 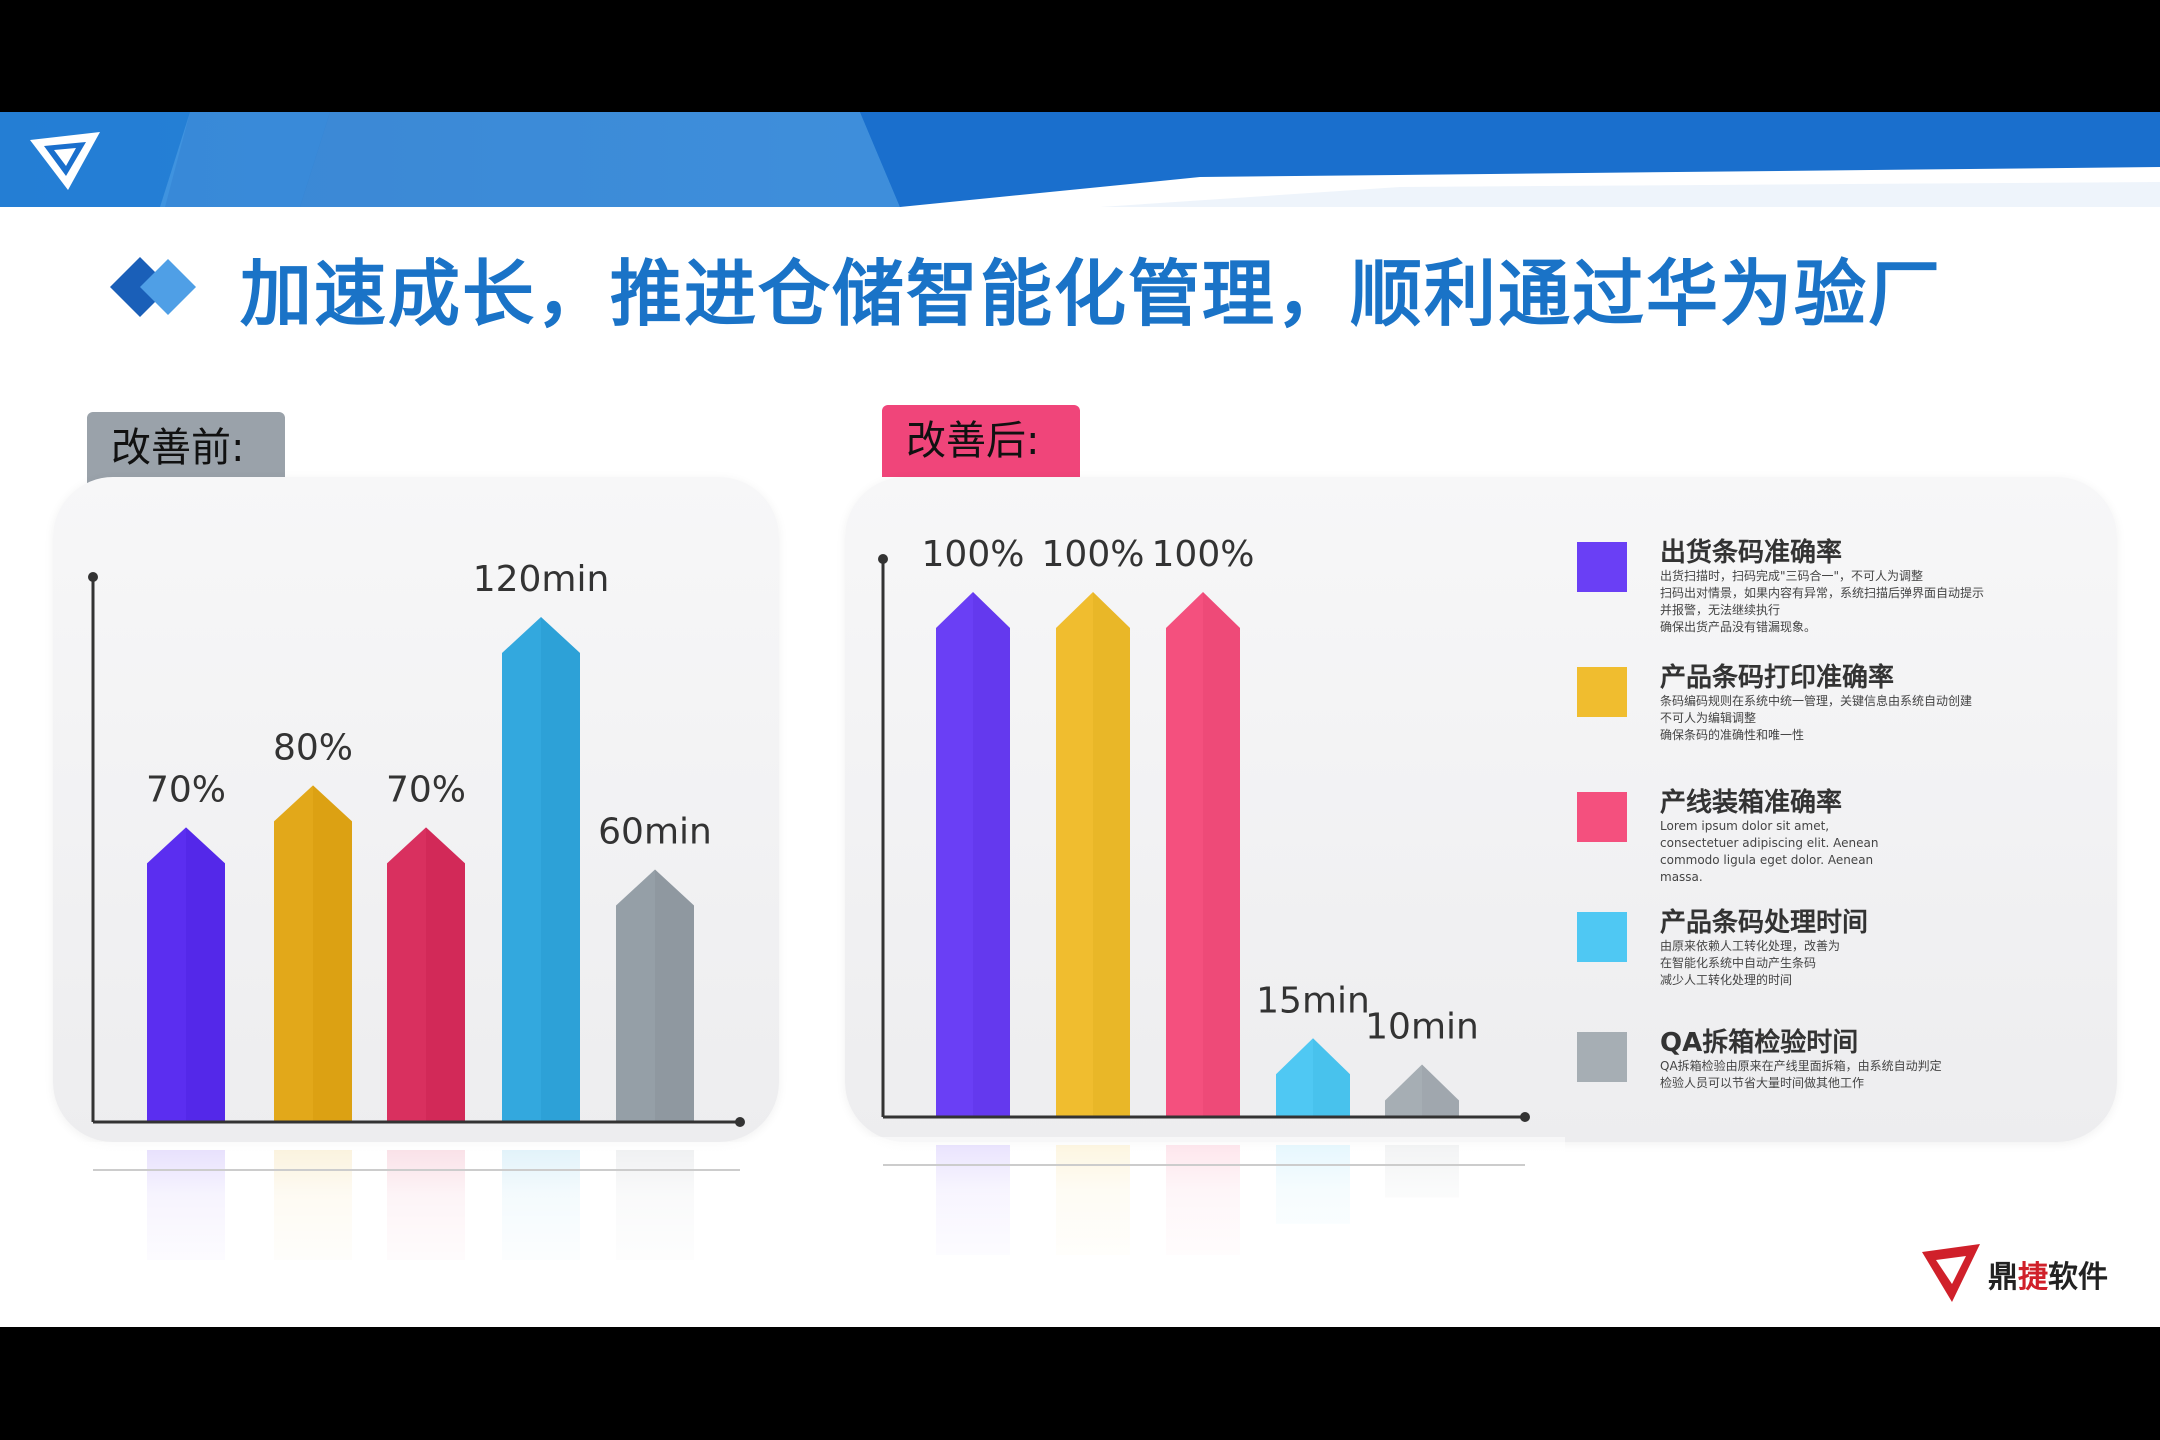 What do you see at coordinates (1764, 923) in the screenshot?
I see `legend-title: 产品条码处理时间` at bounding box center [1764, 923].